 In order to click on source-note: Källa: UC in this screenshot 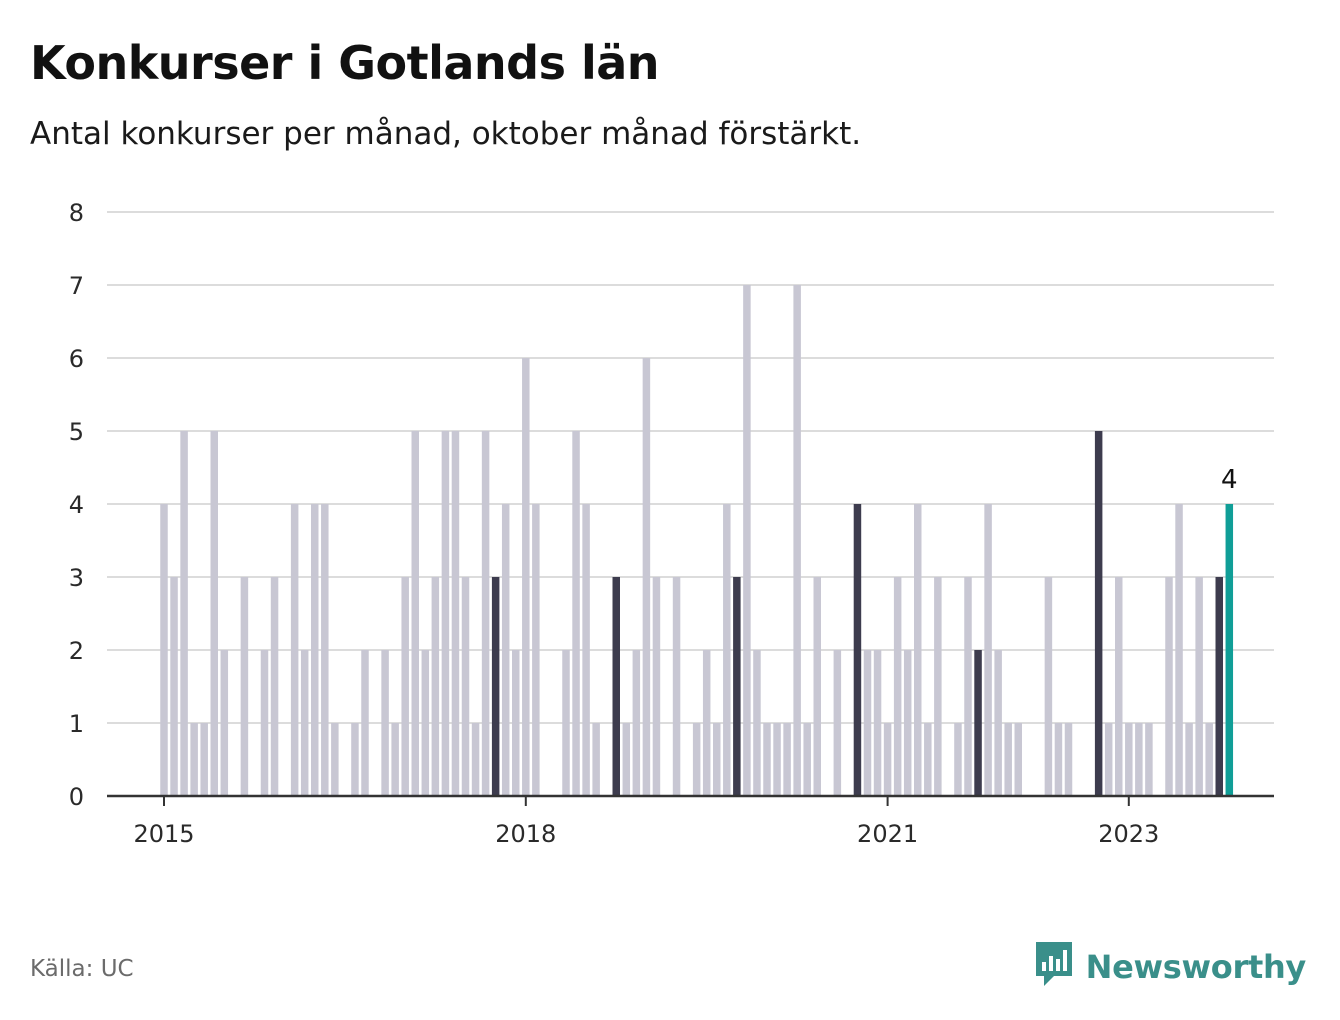, I will do `click(82, 969)`.